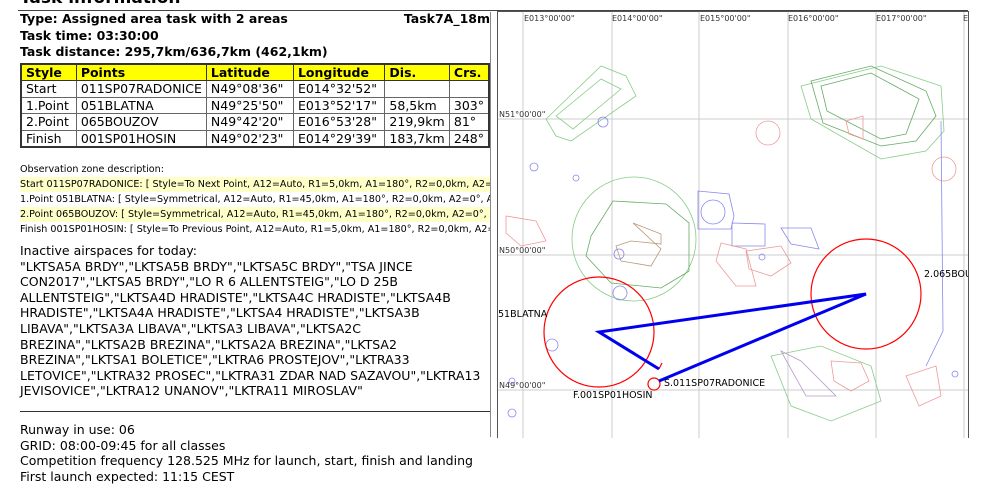 This screenshot has width=996, height=484. What do you see at coordinates (141, 105) in the screenshot?
I see `table-cell: 051BLATNA` at bounding box center [141, 105].